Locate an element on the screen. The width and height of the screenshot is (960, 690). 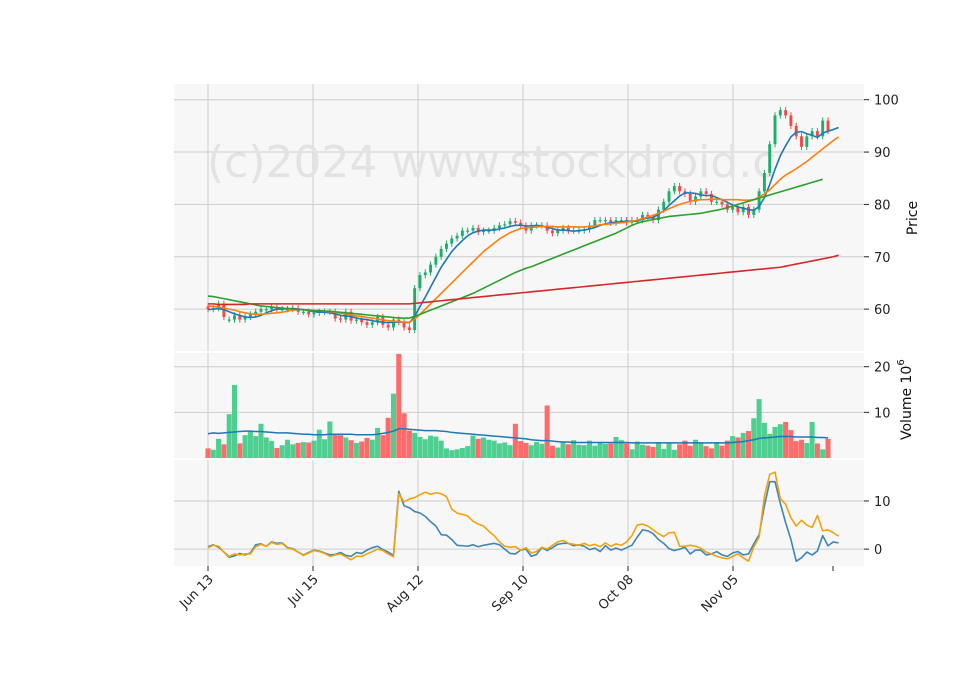
volume-axis-label-text: Volume 10 is located at coordinates (907, 403).